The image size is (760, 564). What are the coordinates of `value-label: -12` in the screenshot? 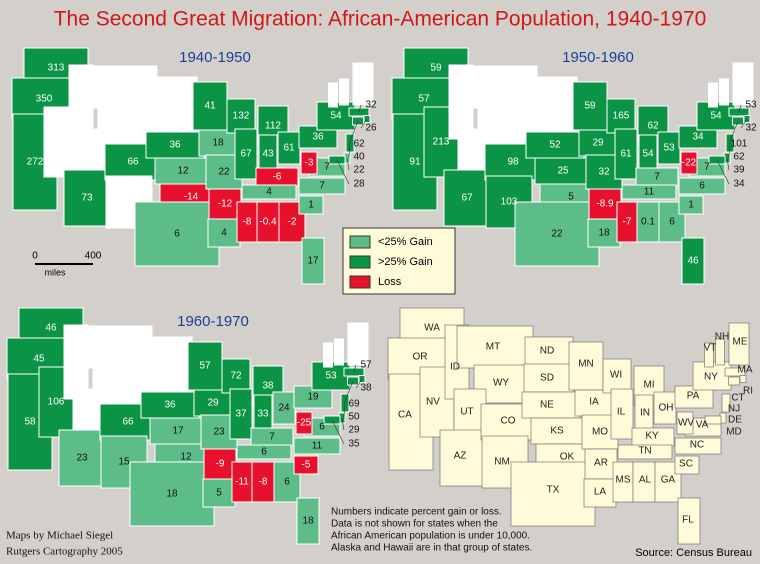 It's located at (225, 204).